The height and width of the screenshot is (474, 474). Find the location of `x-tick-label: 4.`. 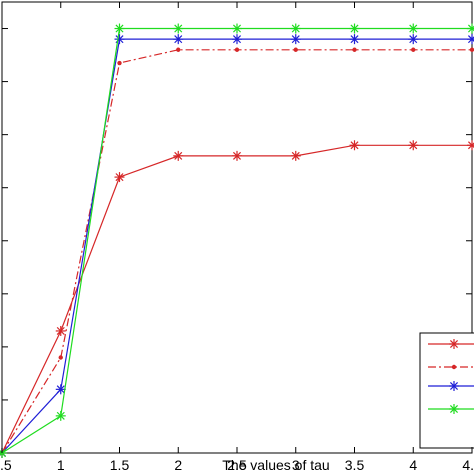

x-tick-label: 4. is located at coordinates (468, 465).